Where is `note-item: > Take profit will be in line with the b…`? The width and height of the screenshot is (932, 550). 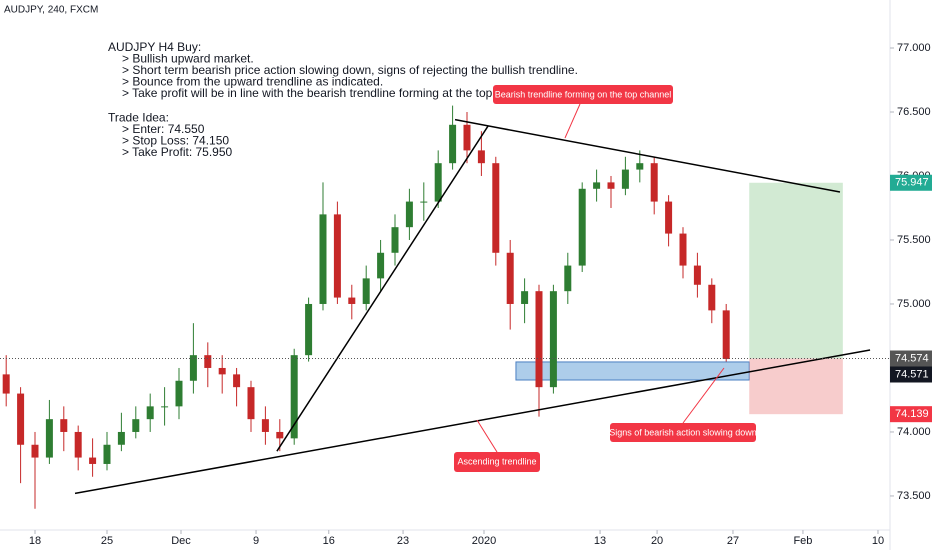 note-item: > Take profit will be in line with the b… is located at coordinates (309, 93).